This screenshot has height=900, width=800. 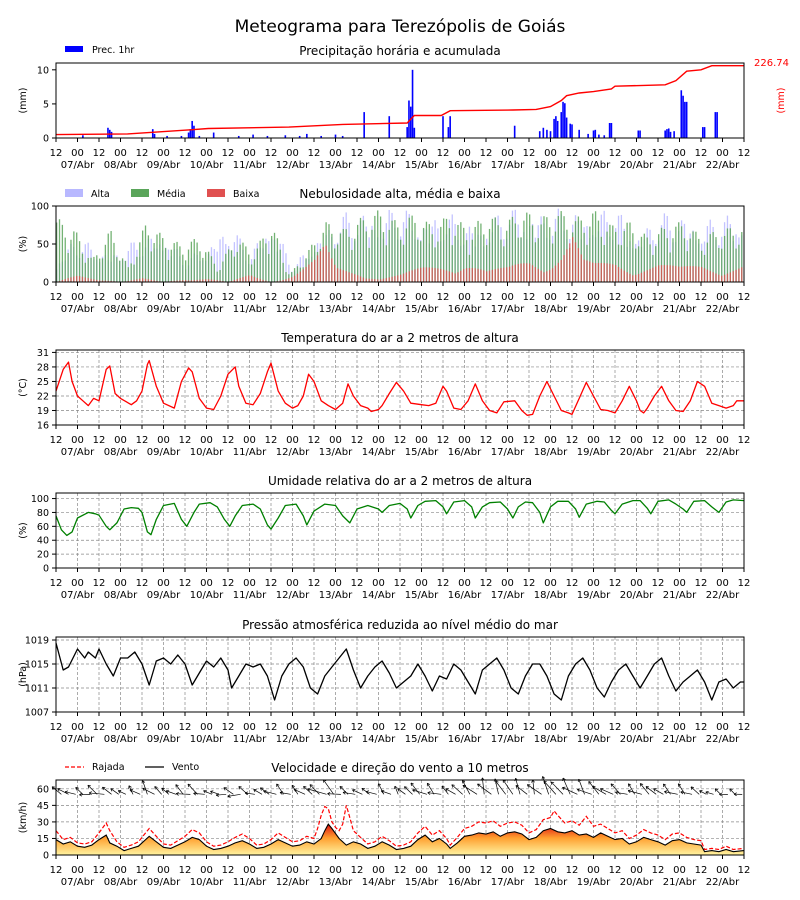 I want to click on pressure-line, so click(x=399, y=671).